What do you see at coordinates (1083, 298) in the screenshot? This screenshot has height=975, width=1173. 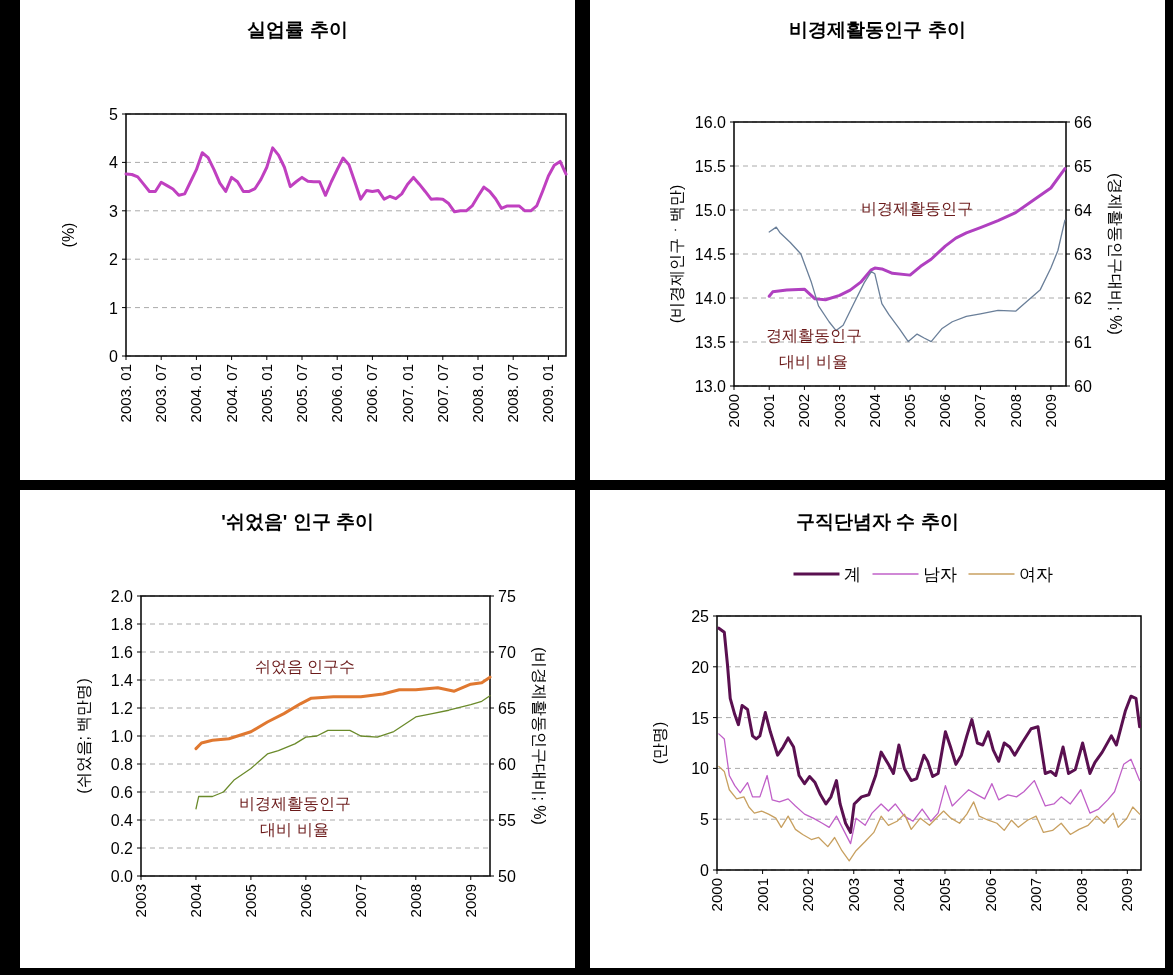 I see `y2-tick-label: 62` at bounding box center [1083, 298].